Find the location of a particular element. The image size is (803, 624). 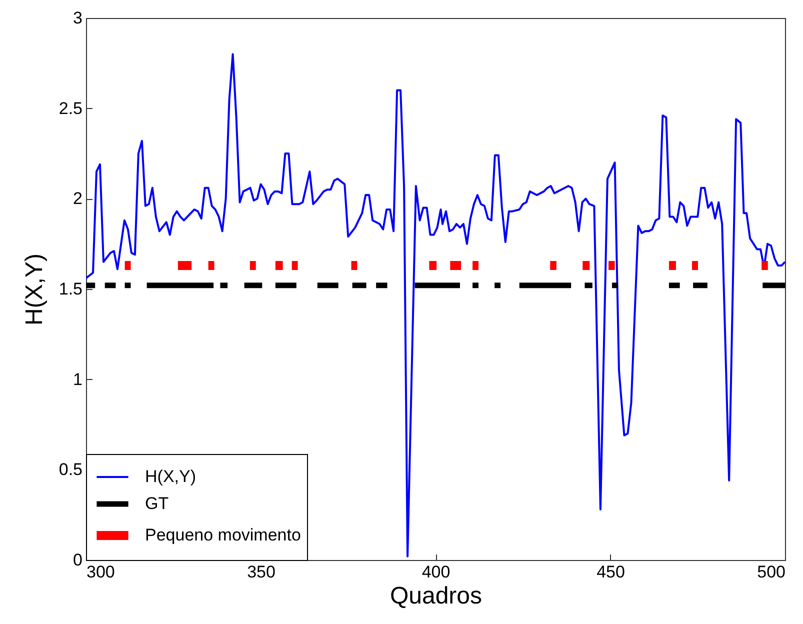

x-tick-label: 350 is located at coordinates (261, 572).